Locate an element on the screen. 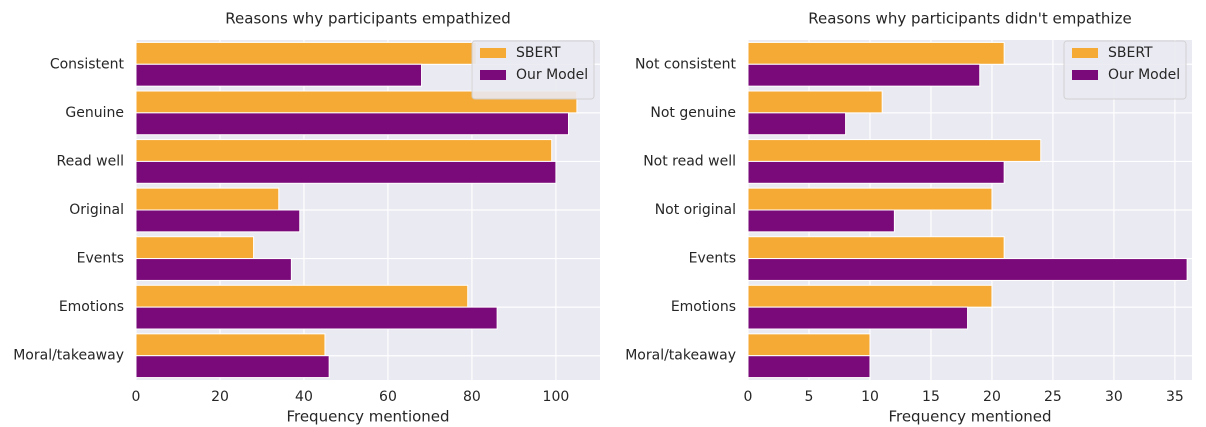 The width and height of the screenshot is (1206, 427). x-tick-label: 60 is located at coordinates (388, 397).